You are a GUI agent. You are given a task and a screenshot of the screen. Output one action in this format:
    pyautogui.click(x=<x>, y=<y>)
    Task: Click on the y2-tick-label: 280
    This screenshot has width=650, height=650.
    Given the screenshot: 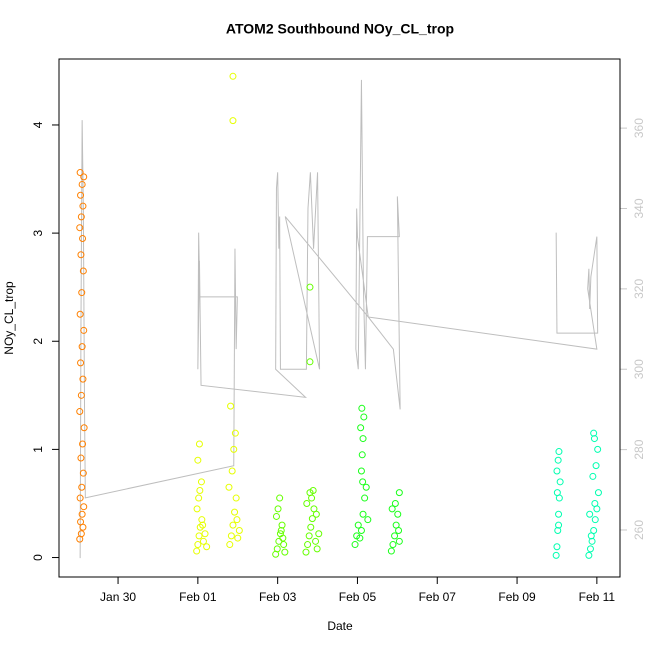 What is the action you would take?
    pyautogui.click(x=639, y=449)
    